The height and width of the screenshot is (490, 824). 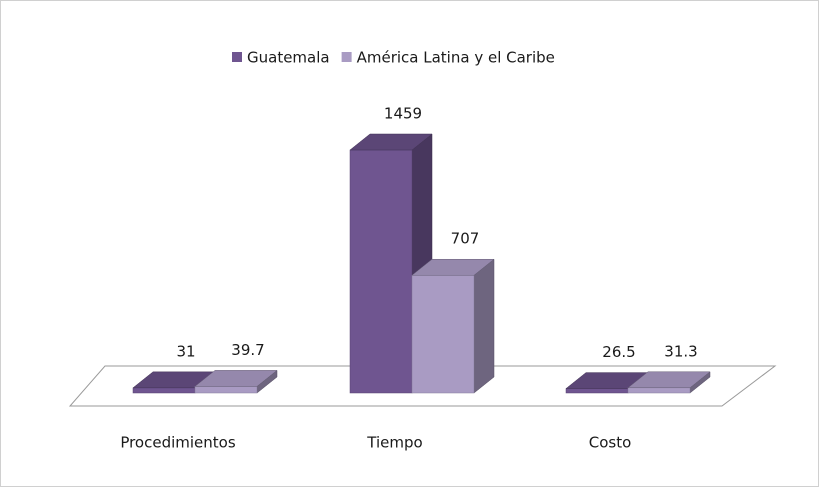 I want to click on legend-label: Guatemala, so click(x=288, y=58).